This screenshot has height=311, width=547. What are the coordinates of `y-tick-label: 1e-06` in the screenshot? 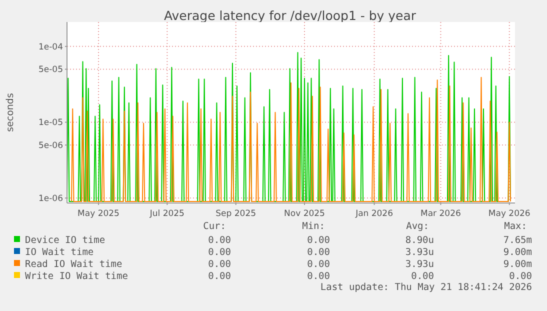 It's located at (50, 199).